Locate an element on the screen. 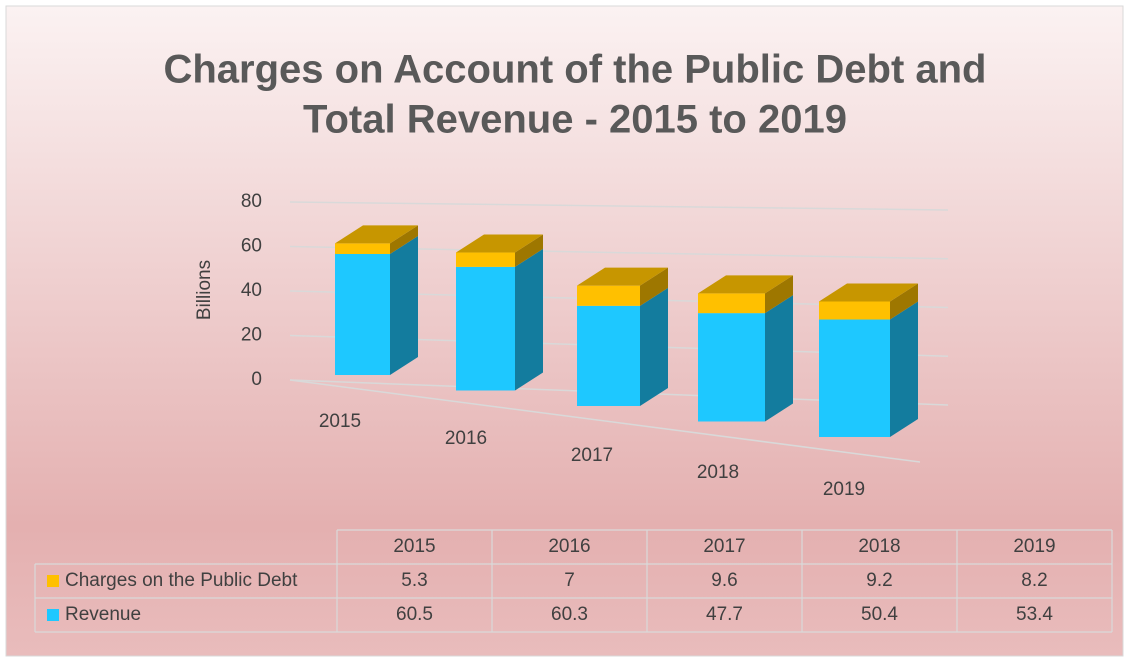  chart-title: Total Revenue - 2015 to 2019 is located at coordinates (575, 120).